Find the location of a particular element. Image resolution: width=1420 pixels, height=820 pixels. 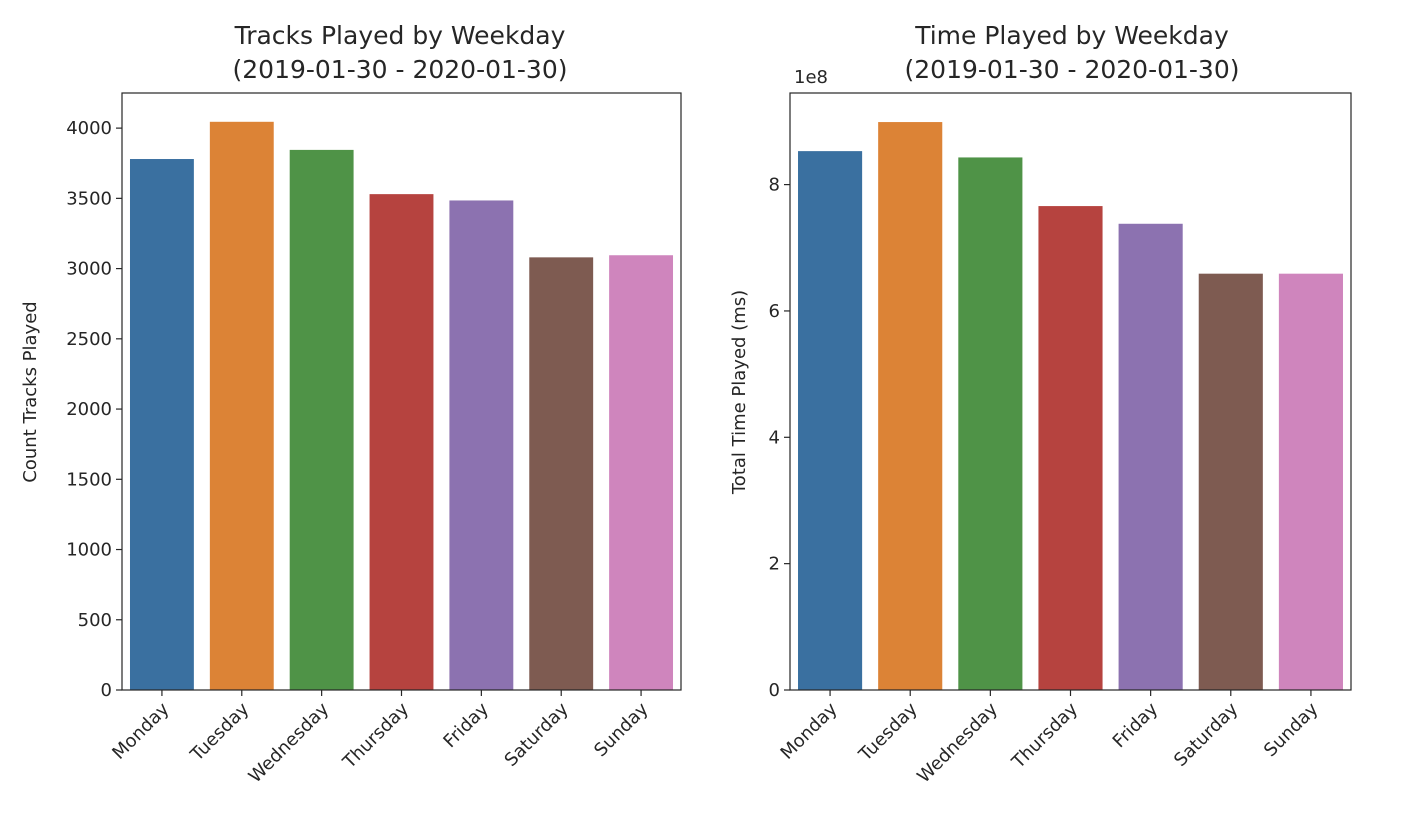

y-tick-label: 3000 is located at coordinates (89, 269).